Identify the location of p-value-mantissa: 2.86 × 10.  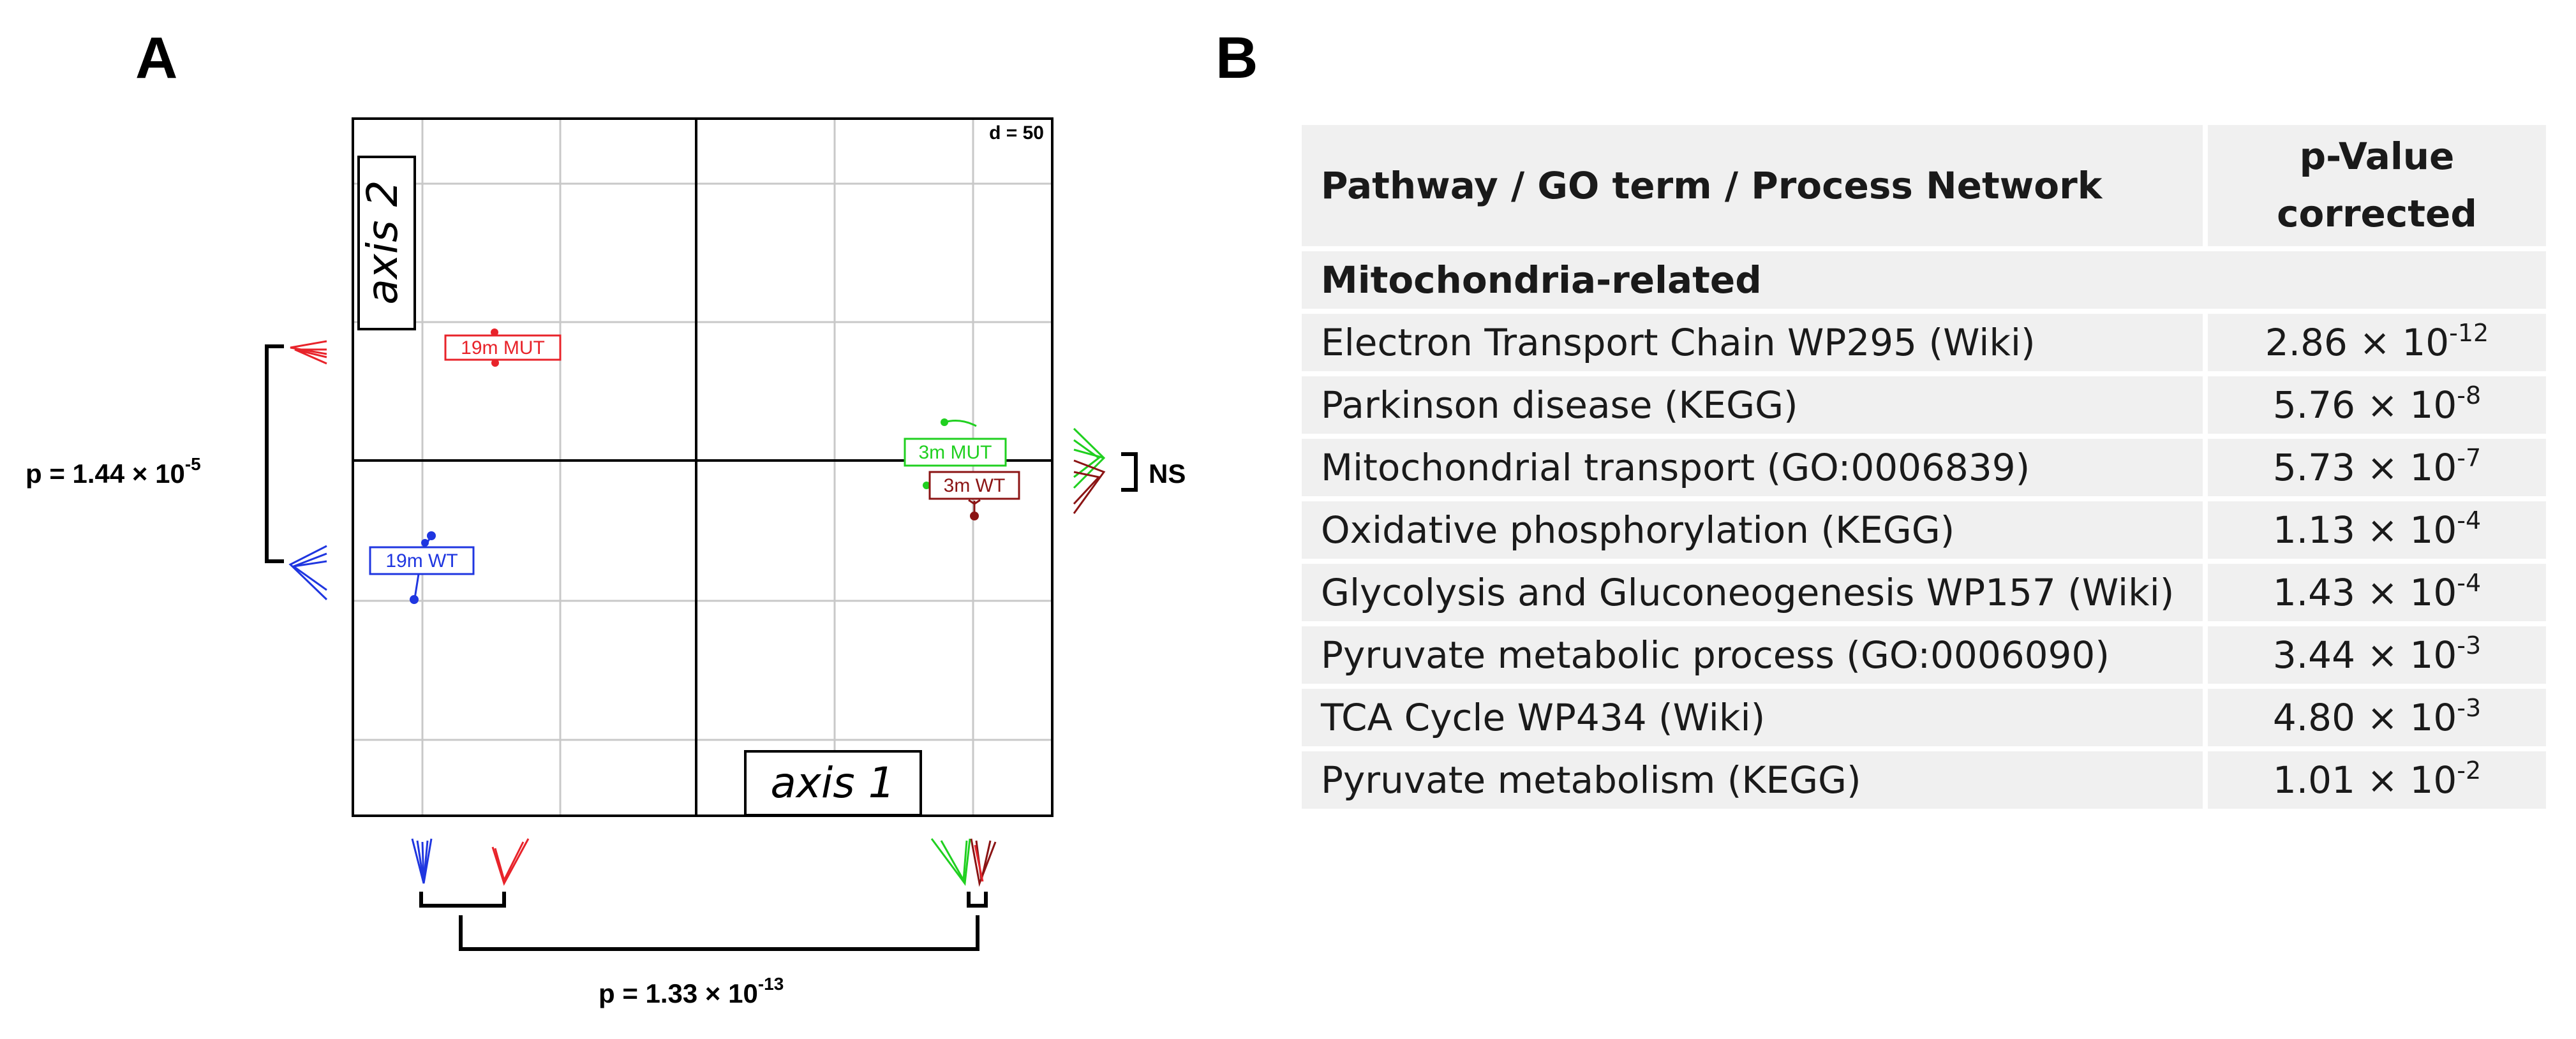
(2357, 342).